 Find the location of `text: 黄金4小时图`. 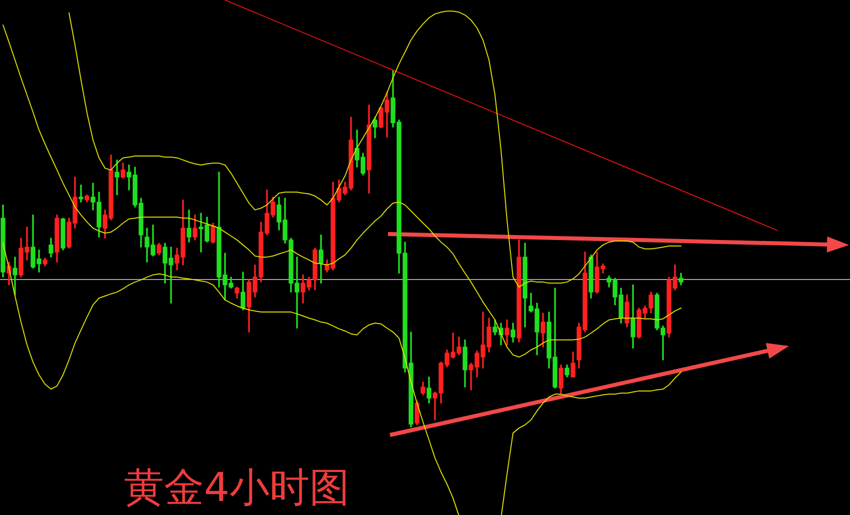

text: 黄金4小时图 is located at coordinates (237, 488).